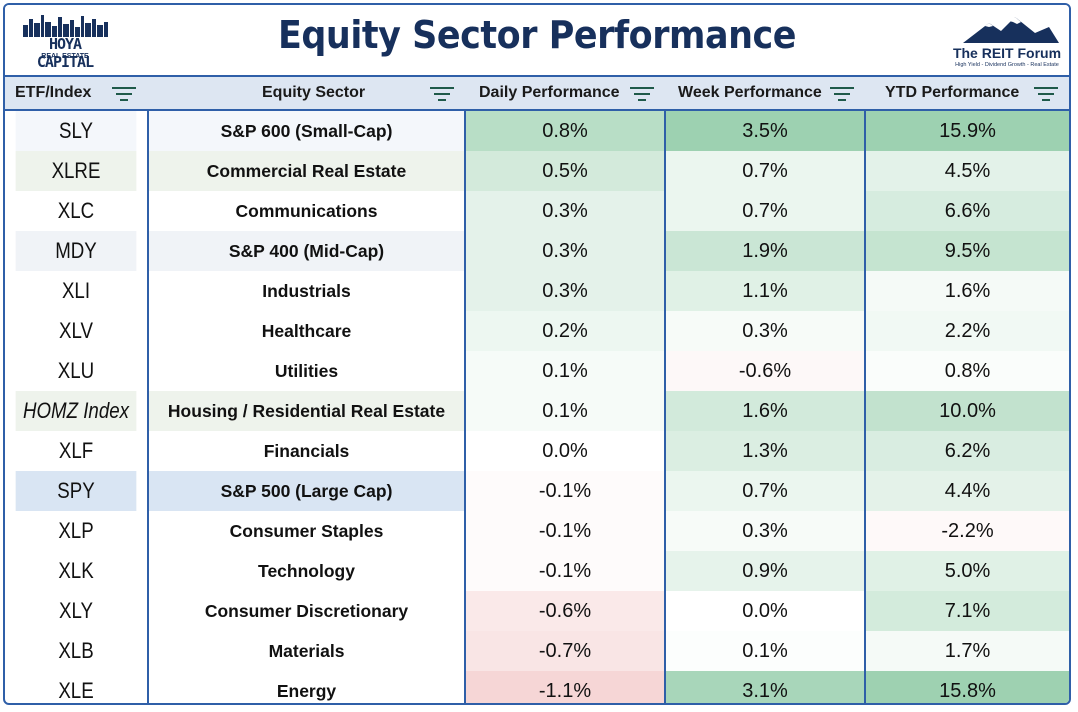  I want to click on cell-etf: XLF, so click(76, 451).